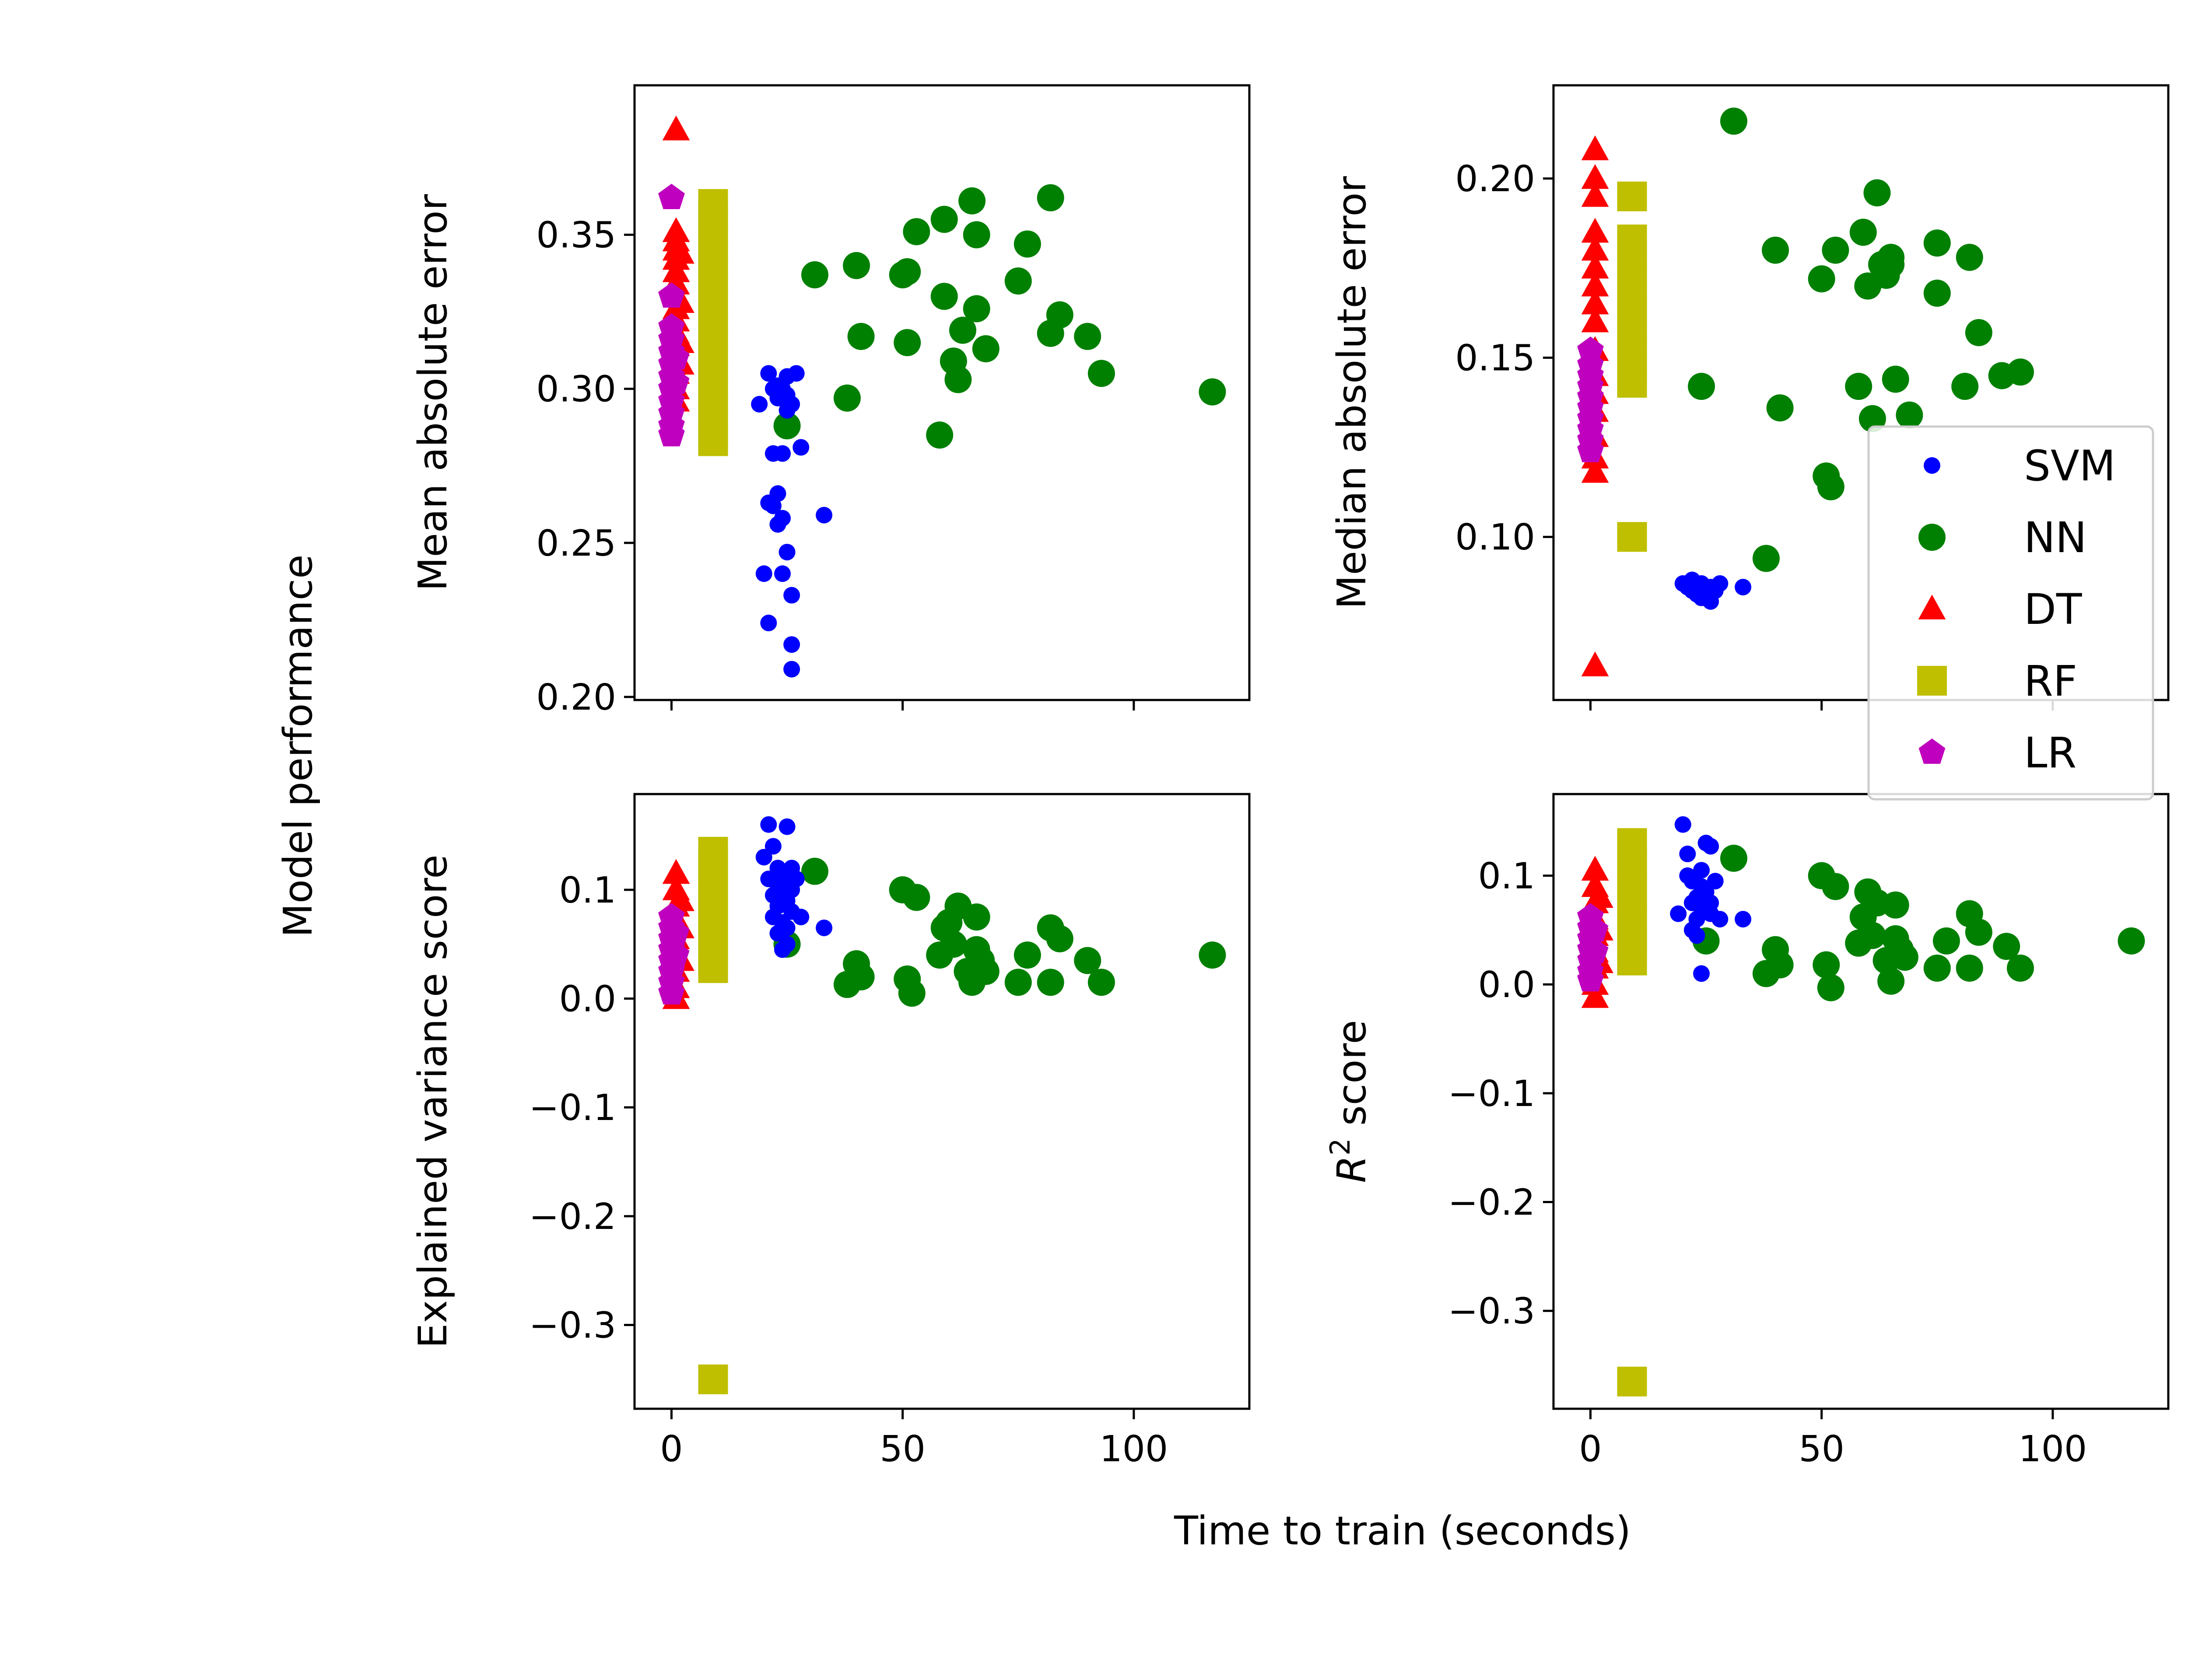 Image resolution: width=2188 pixels, height=1680 pixels. What do you see at coordinates (1750, 397) in the screenshot?
I see `panel-top-right: 0.10 0.15 0.20 Median absolute error` at bounding box center [1750, 397].